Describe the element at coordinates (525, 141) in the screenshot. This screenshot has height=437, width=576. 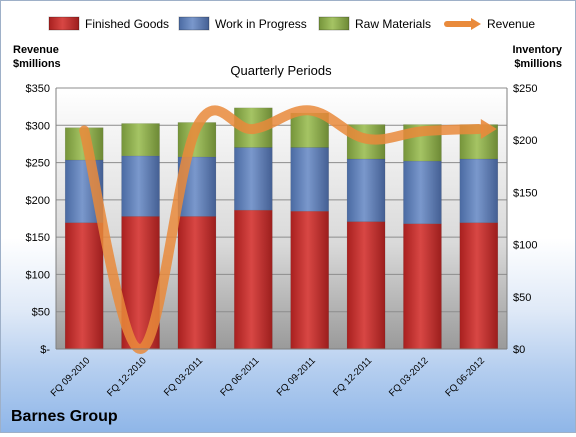
I see `right-tick-label: $200` at that location.